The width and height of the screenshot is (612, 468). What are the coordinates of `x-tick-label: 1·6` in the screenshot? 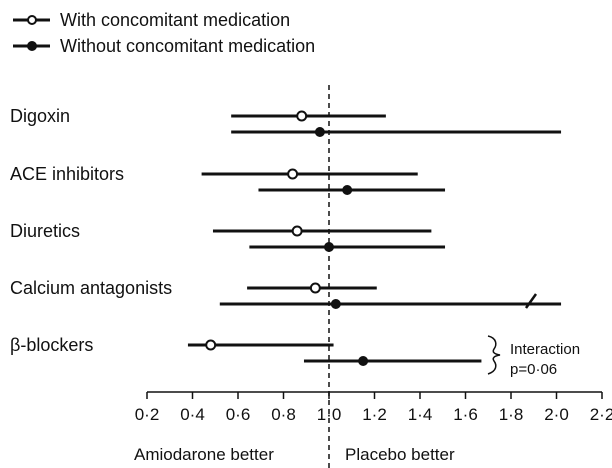 It's located at (465, 414).